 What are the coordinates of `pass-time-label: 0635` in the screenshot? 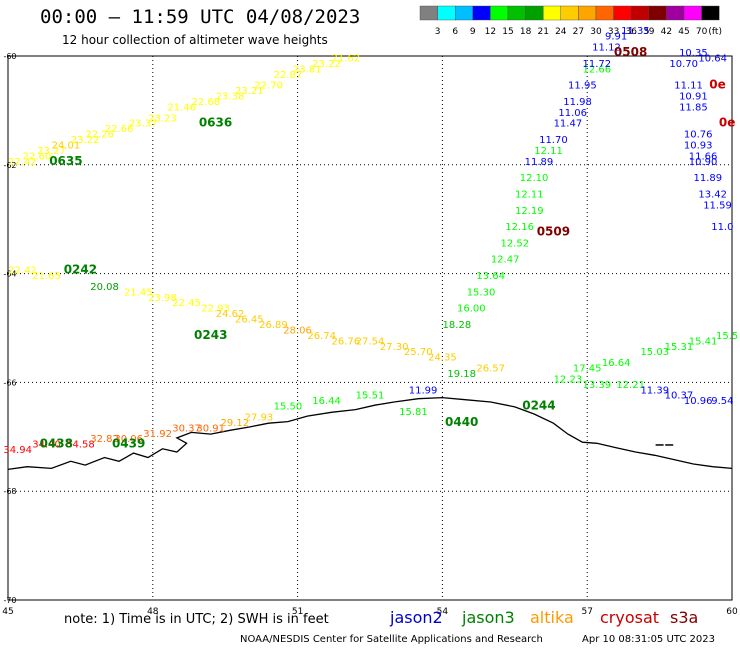 It's located at (65, 161).